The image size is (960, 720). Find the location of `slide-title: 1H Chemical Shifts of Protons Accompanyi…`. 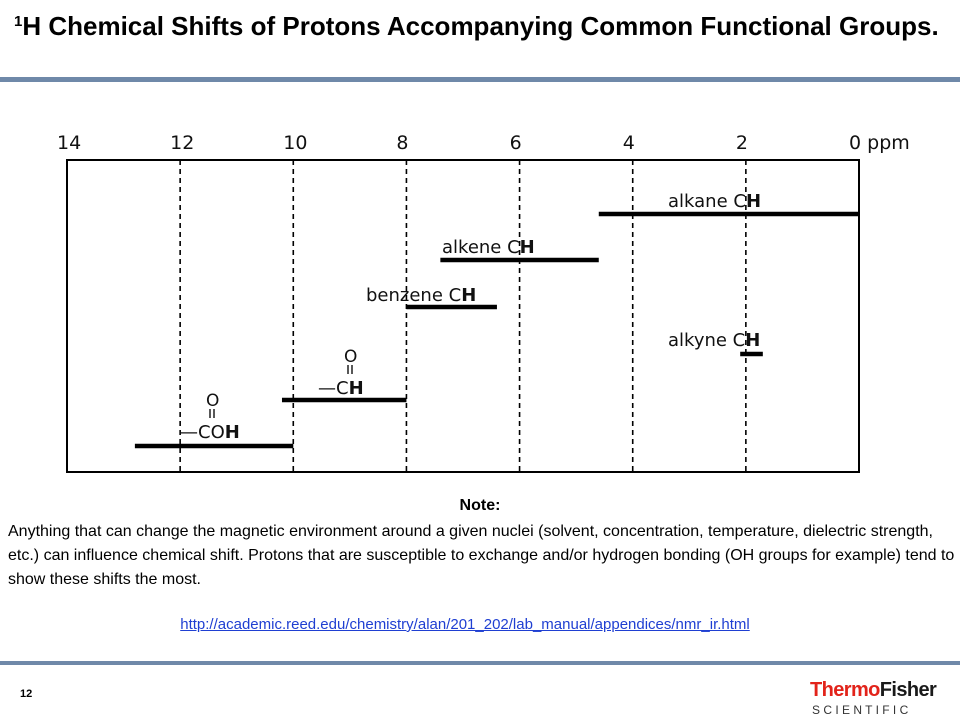

slide-title: 1H Chemical Shifts of Protons Accompanyi… is located at coordinates (479, 24).